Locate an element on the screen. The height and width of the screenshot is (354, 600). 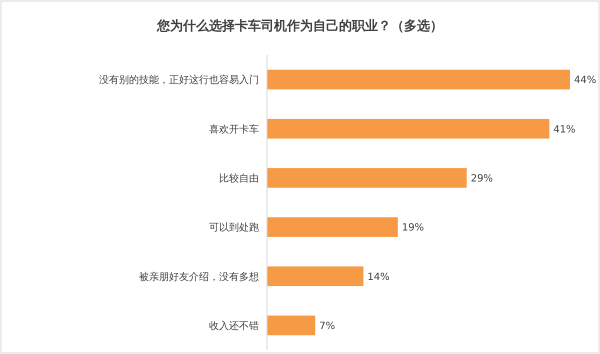
y-tick-label: 喜欢开卡车 is located at coordinates (234, 129).